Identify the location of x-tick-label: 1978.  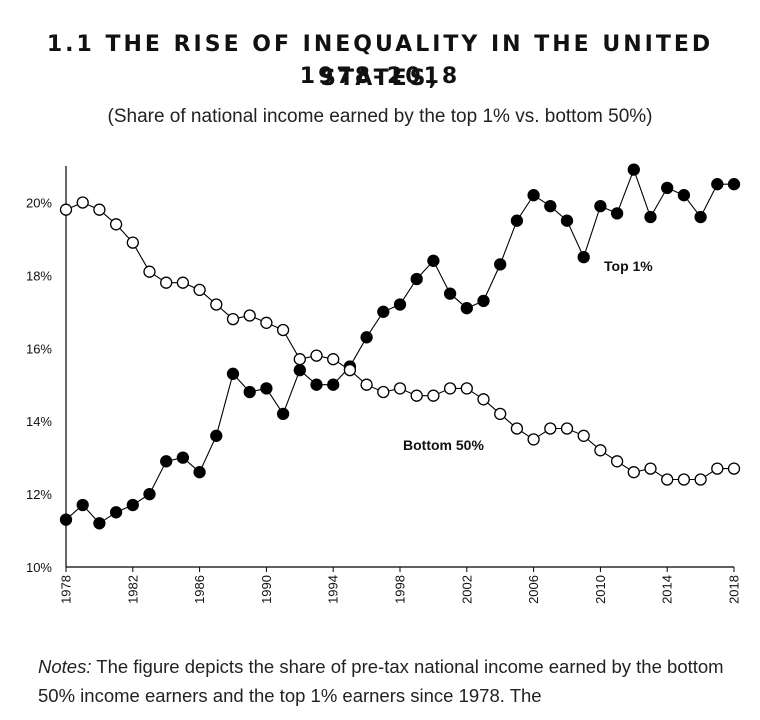
(66, 589).